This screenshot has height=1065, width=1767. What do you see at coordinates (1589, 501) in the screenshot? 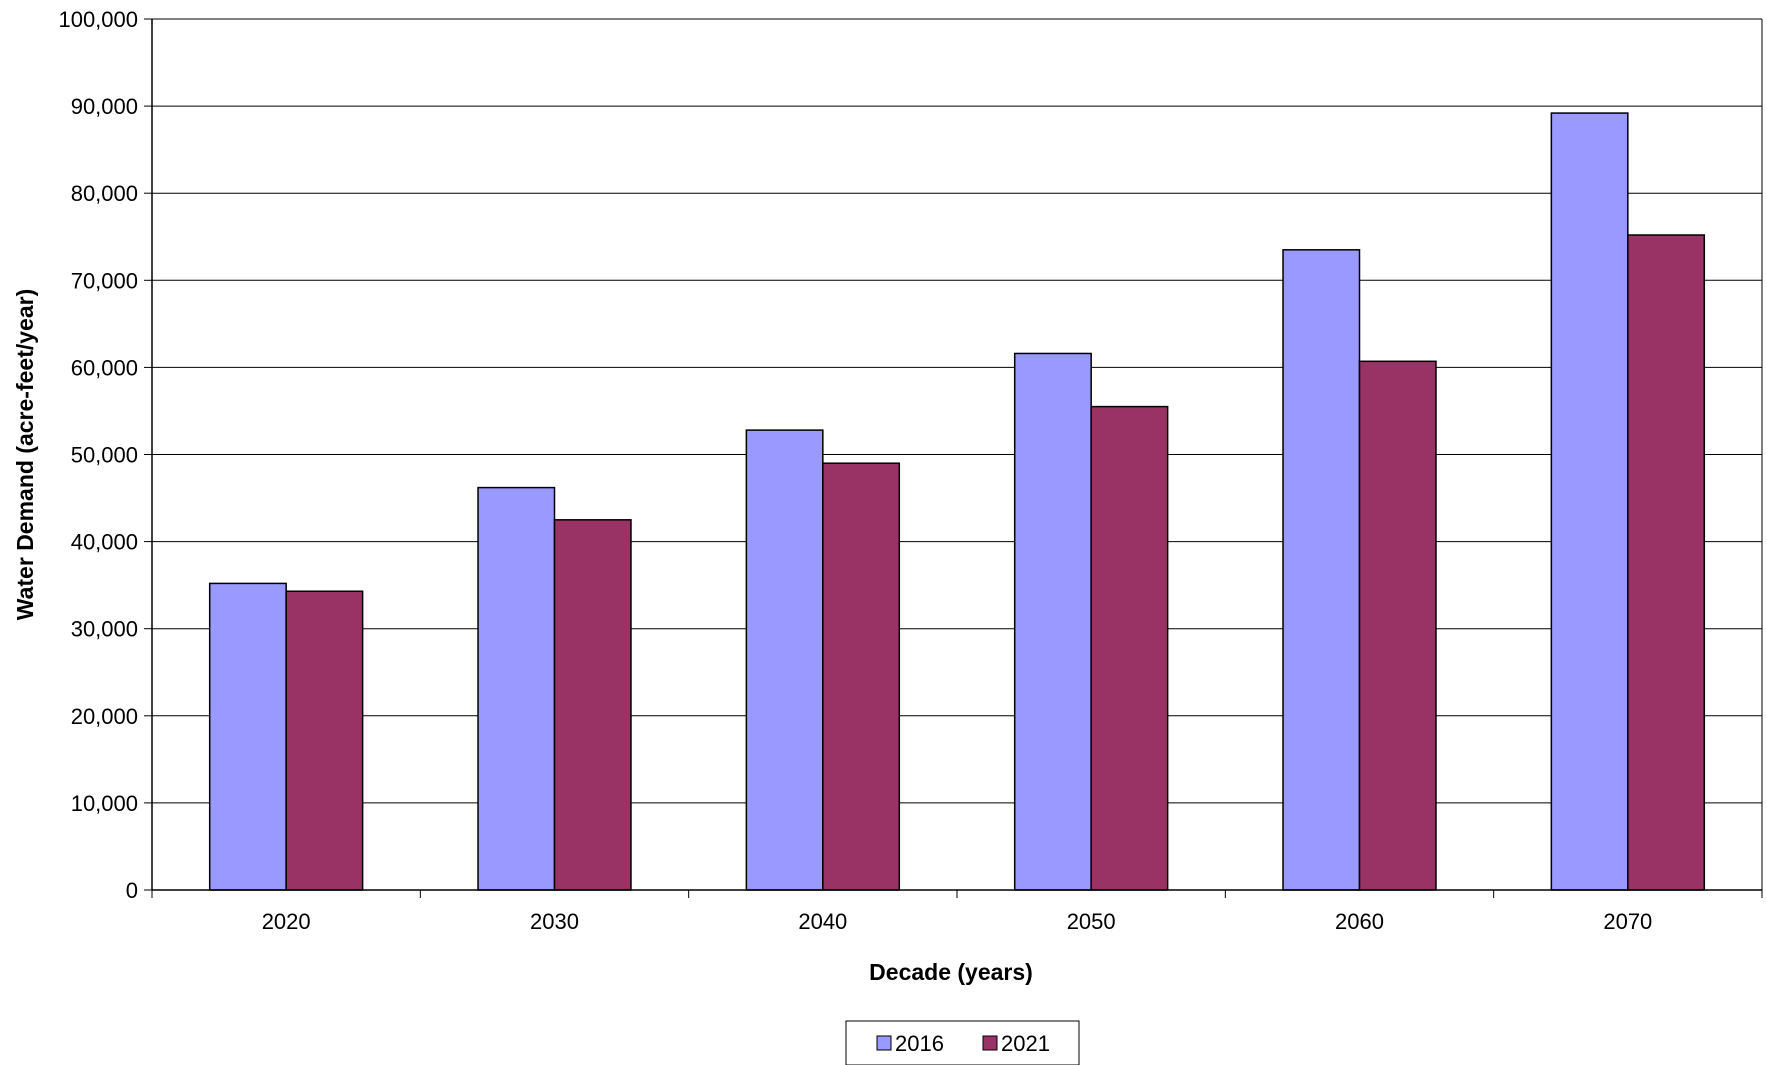
I see `bar-2016-2070` at bounding box center [1589, 501].